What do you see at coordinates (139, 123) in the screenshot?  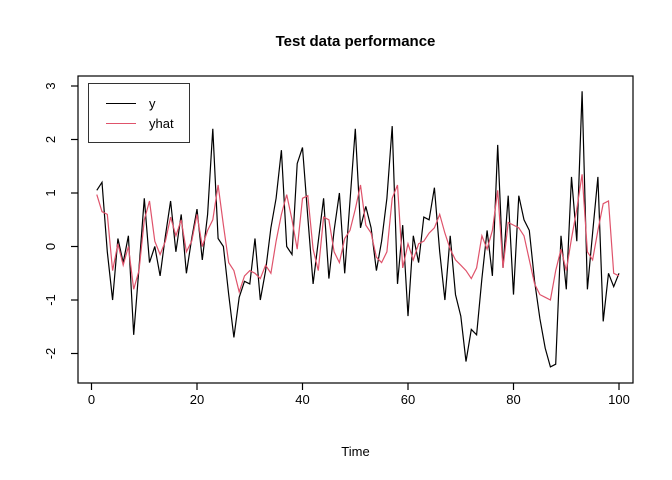 I see `legend-item-yhat: yhat` at bounding box center [139, 123].